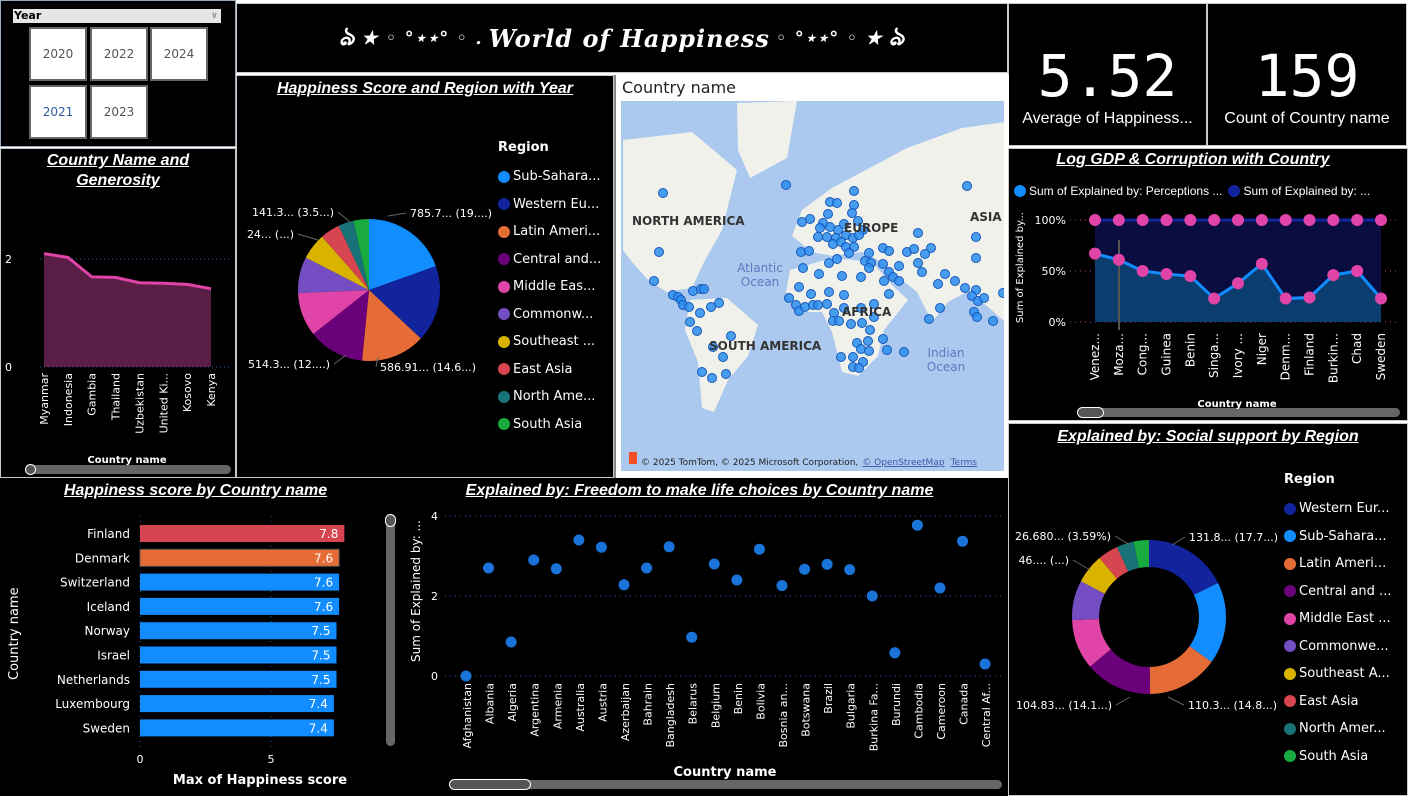  What do you see at coordinates (318, 728) in the screenshot?
I see `data-label: 7.4` at bounding box center [318, 728].